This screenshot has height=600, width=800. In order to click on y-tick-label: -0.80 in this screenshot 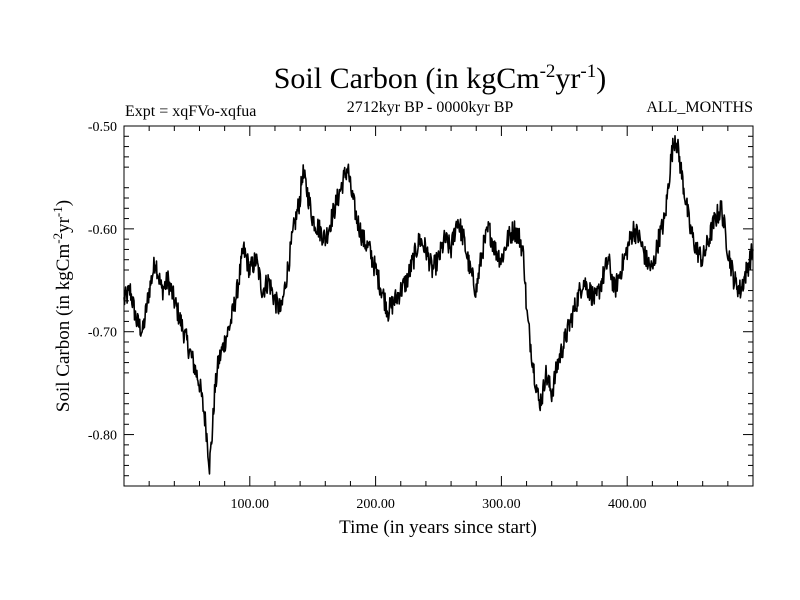, I will do `click(102, 436)`.